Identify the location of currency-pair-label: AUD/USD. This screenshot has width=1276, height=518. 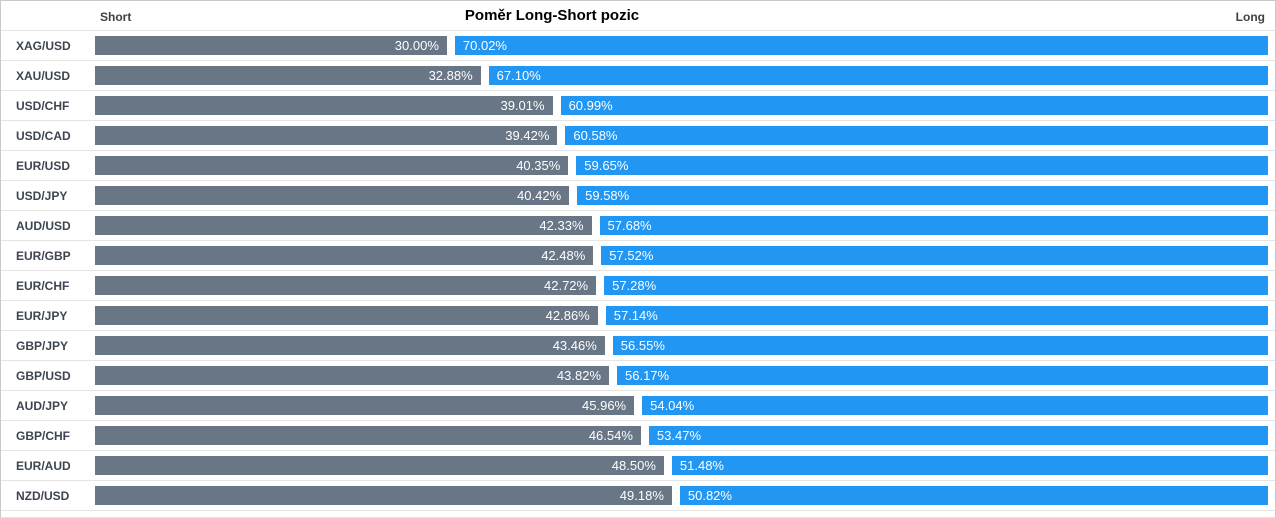
(43, 225).